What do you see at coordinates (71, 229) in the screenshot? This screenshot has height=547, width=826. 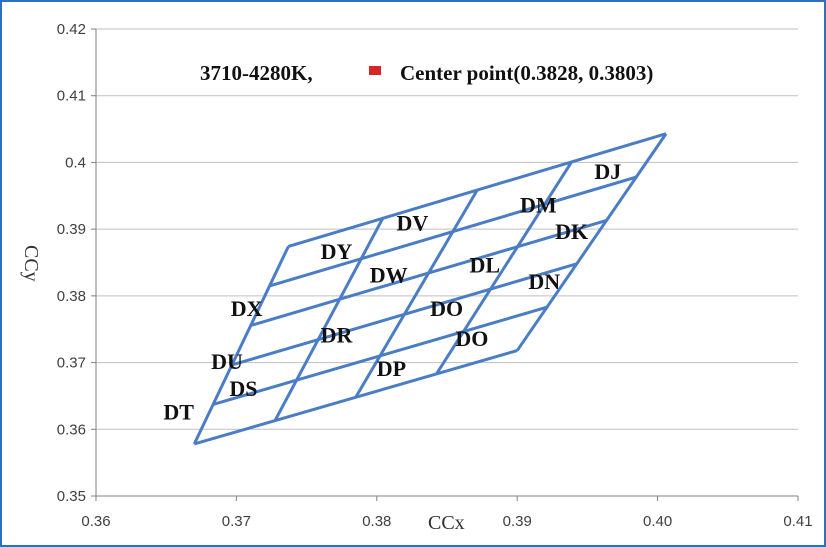 I see `y-tick-label: 0.39` at bounding box center [71, 229].